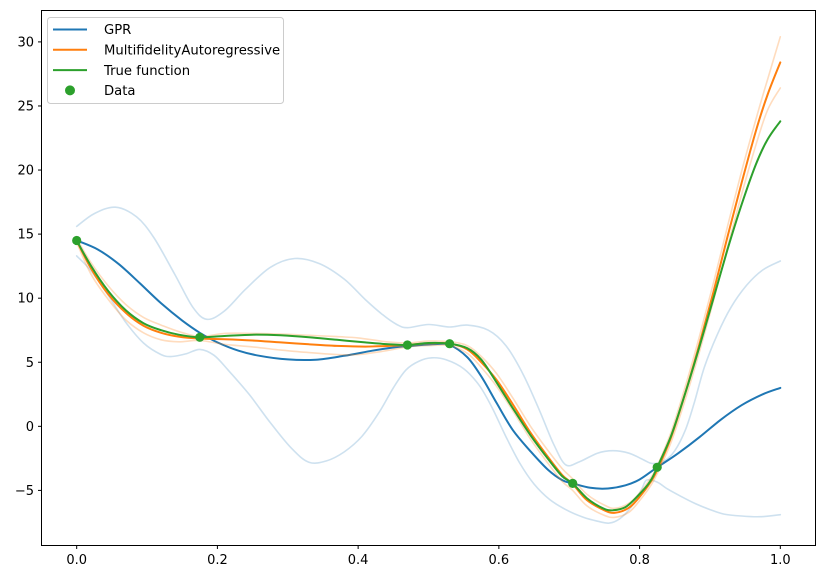 The width and height of the screenshot is (825, 582). I want to click on x-tick-label: 0.0, so click(76, 560).